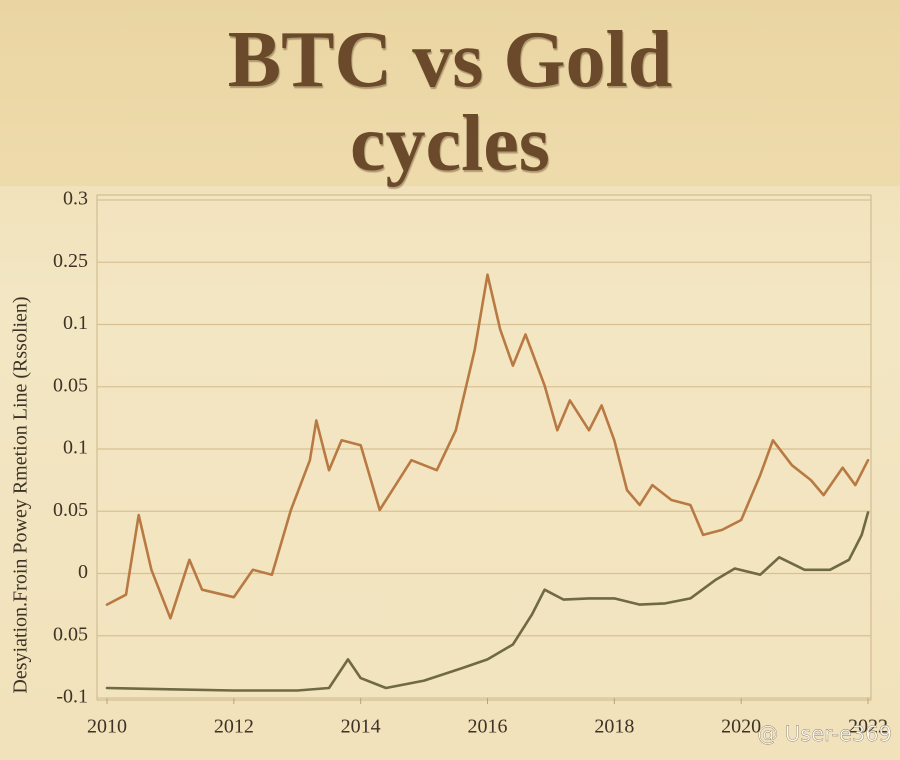 This screenshot has width=900, height=760. I want to click on chart-title: BTC vs Gold cycles, so click(450, 102).